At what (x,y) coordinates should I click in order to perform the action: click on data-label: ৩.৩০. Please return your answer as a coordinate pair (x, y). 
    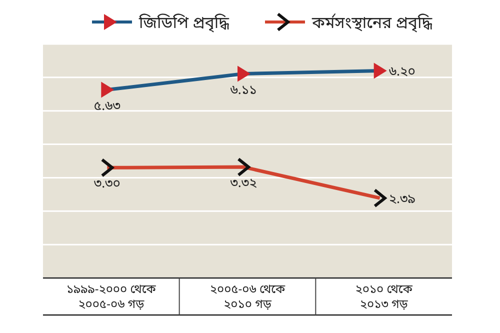
    Looking at the image, I should click on (107, 185).